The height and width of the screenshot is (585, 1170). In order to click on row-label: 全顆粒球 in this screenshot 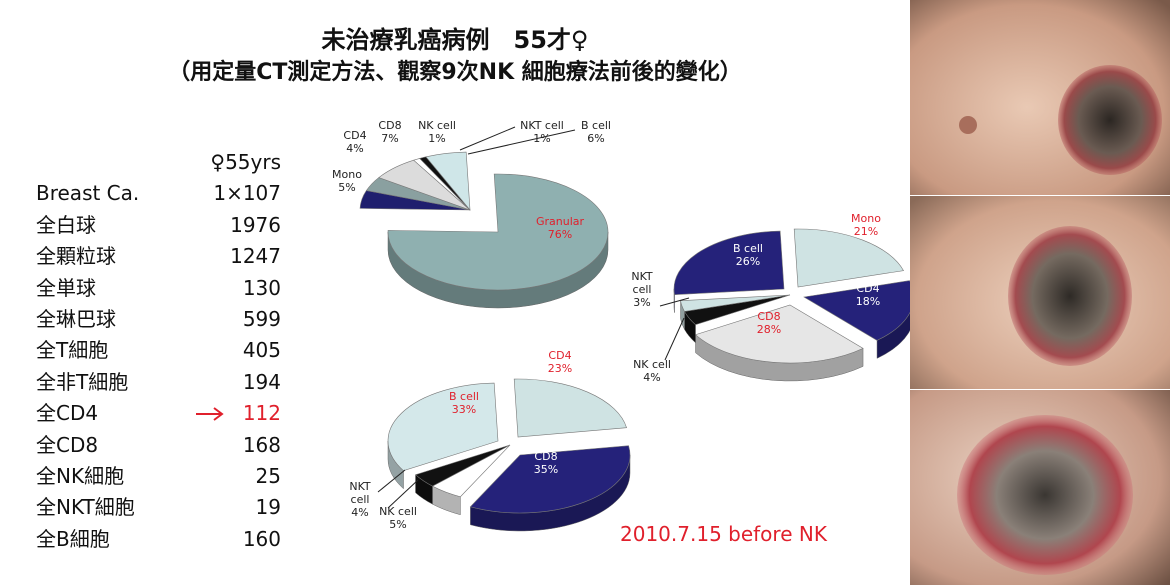, I will do `click(76, 256)`.